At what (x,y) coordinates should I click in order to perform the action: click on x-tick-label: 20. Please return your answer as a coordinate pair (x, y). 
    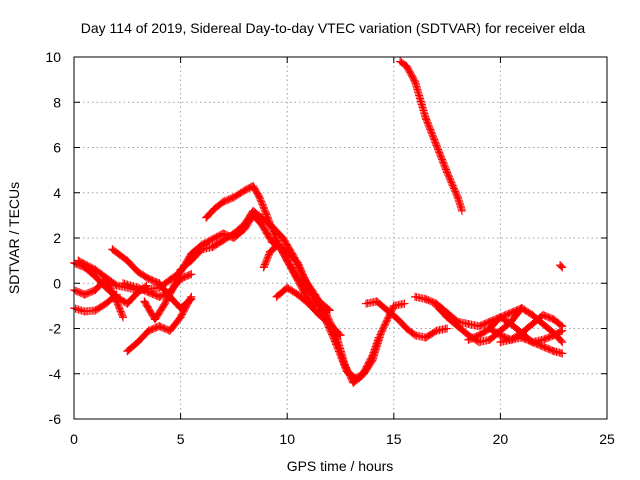
    Looking at the image, I should click on (501, 439).